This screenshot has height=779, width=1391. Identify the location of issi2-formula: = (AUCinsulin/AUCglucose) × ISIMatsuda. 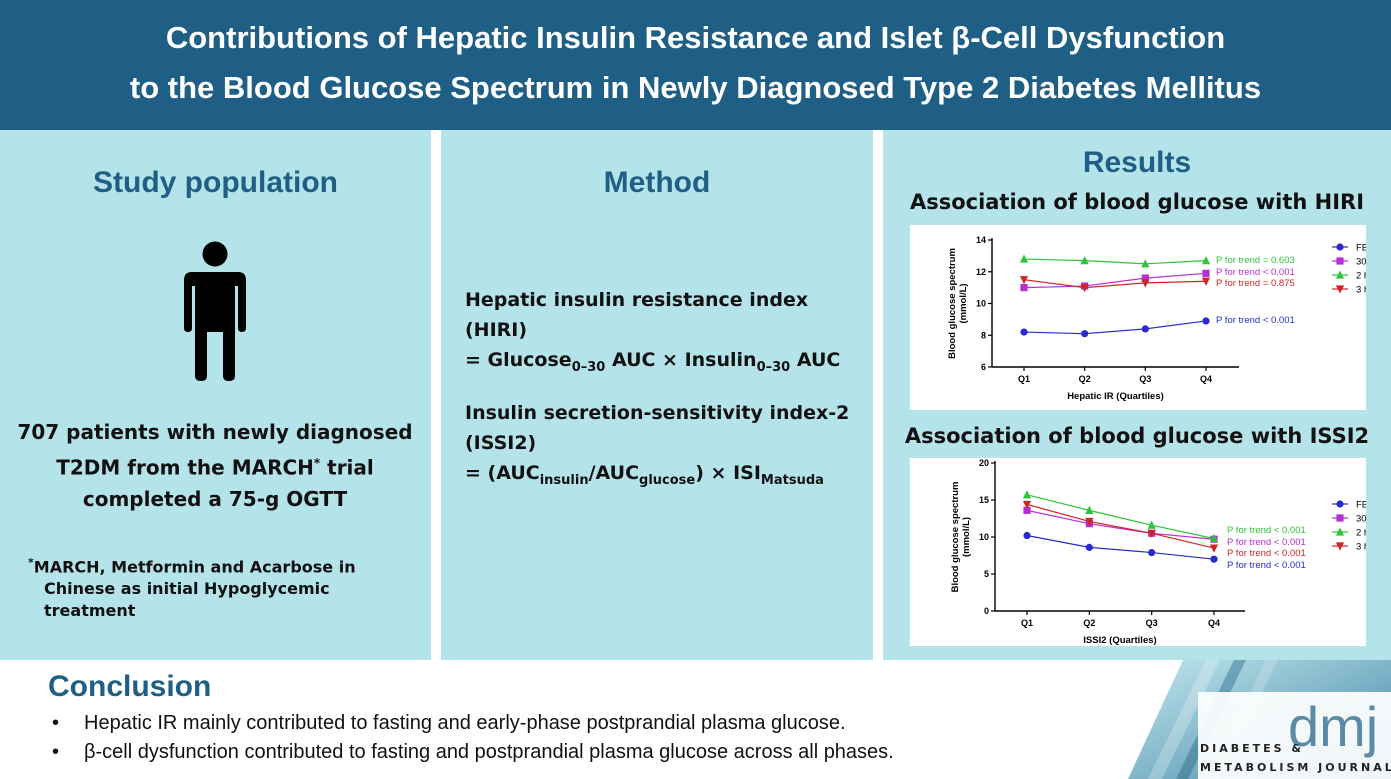
(644, 475).